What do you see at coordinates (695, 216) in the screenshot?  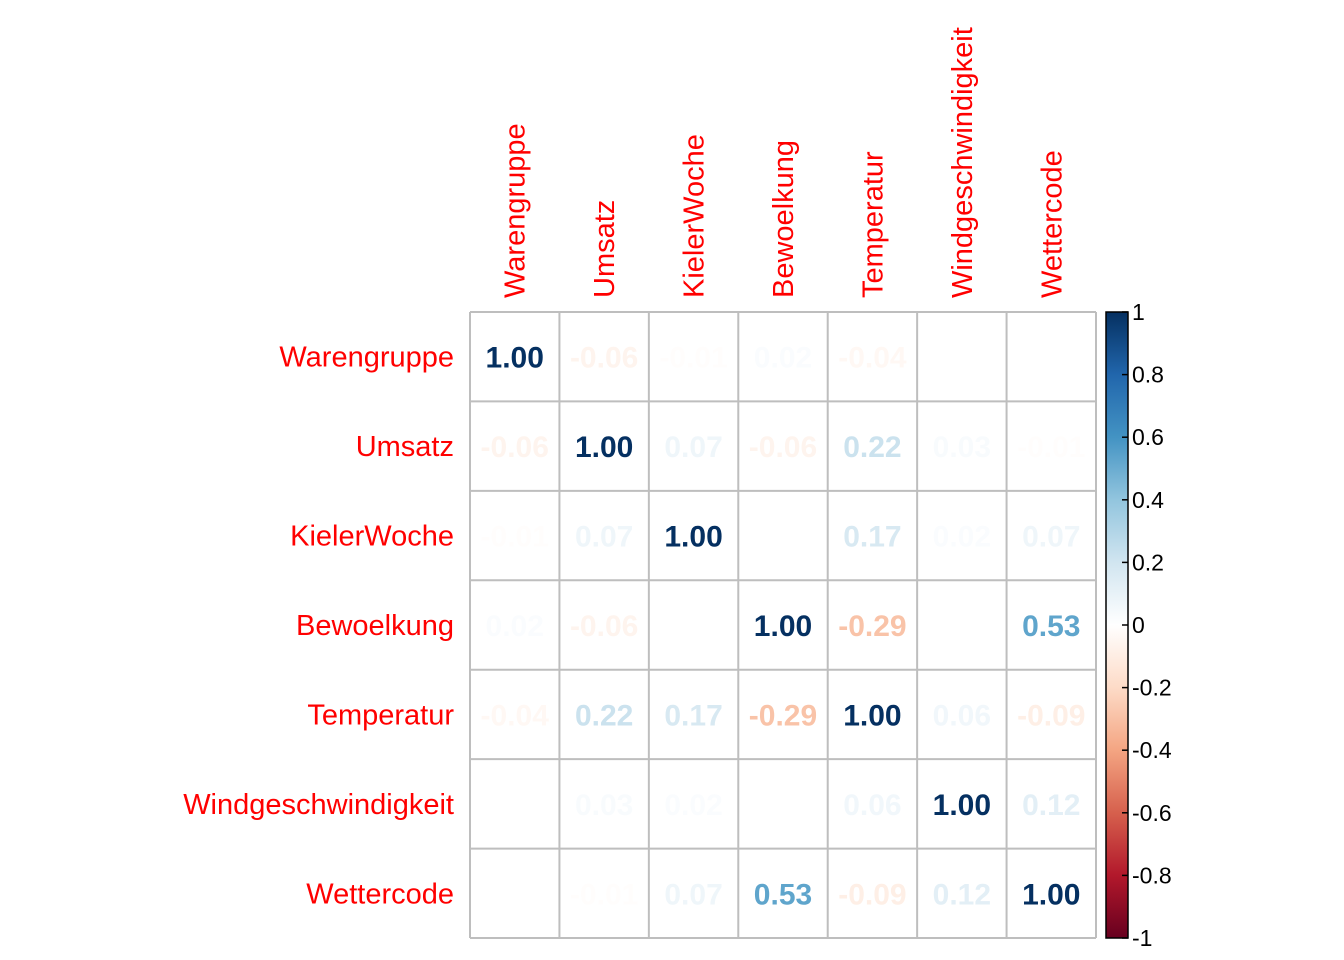 I see `column-label: KielerWoche` at bounding box center [695, 216].